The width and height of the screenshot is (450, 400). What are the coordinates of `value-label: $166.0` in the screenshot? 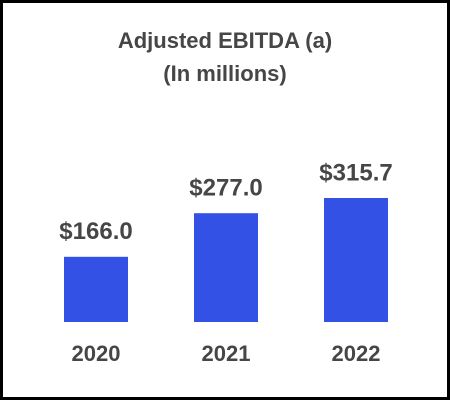 It's located at (95, 231).